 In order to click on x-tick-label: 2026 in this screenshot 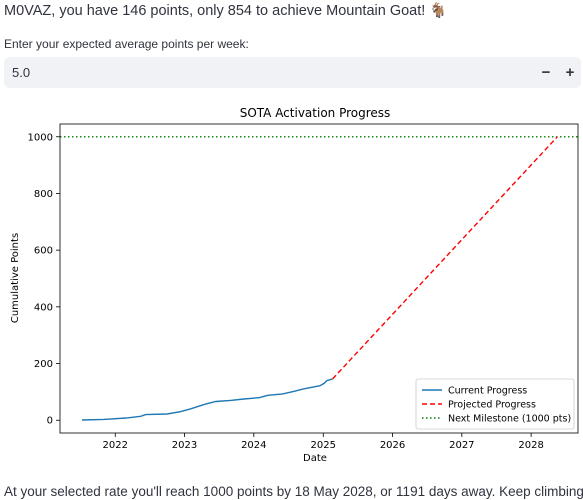, I will do `click(392, 445)`.